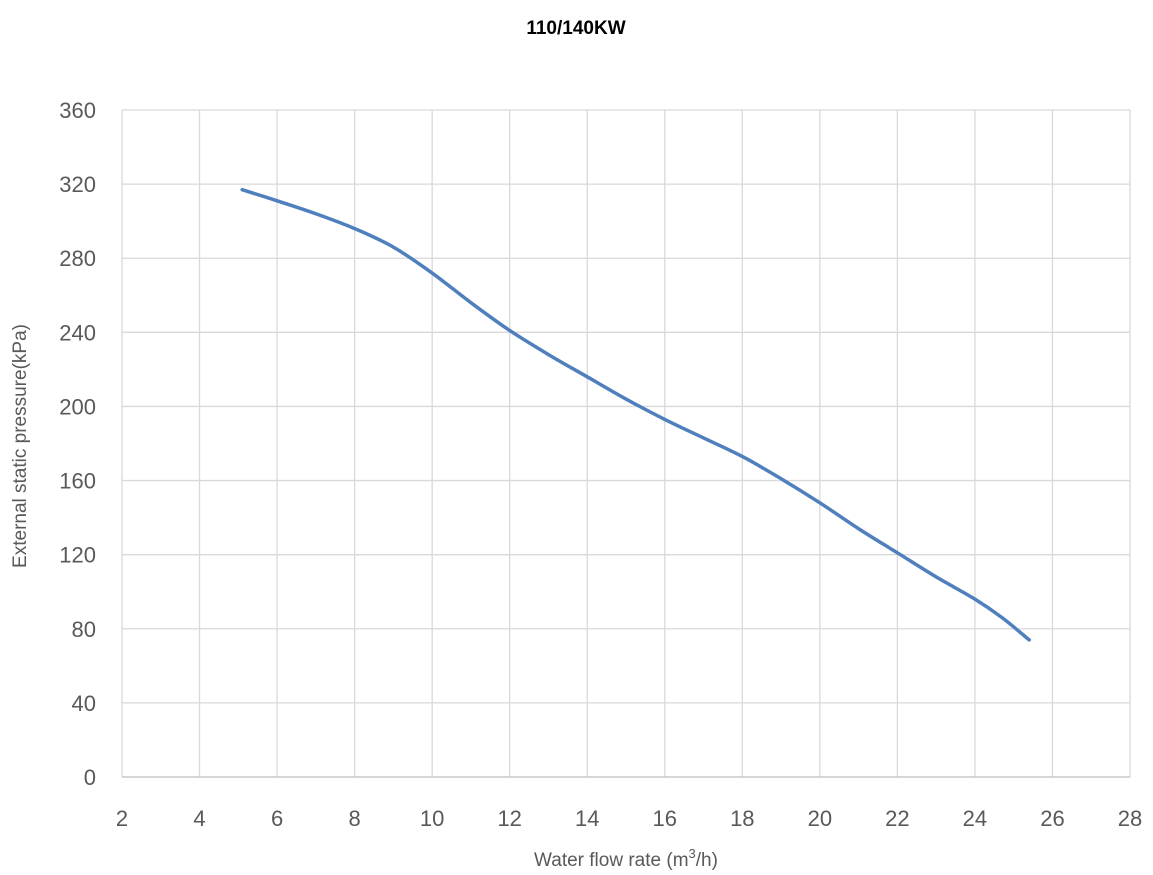 The width and height of the screenshot is (1153, 875). I want to click on x-tick-label: 28, so click(1130, 818).